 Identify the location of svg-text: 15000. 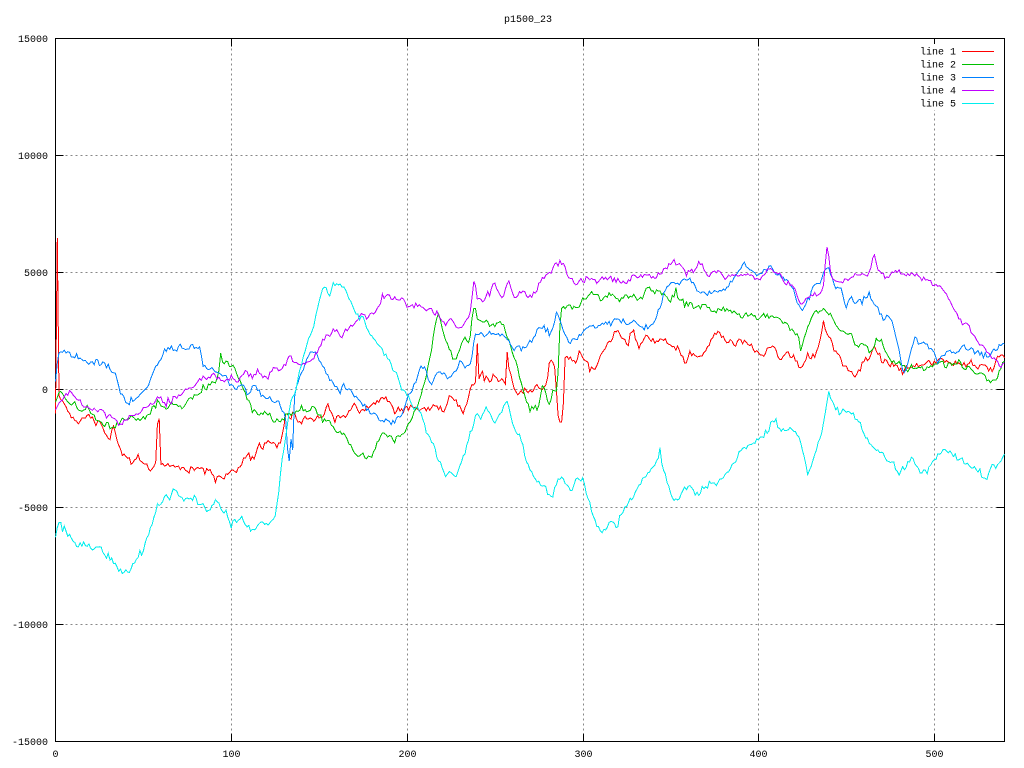
(33, 40).